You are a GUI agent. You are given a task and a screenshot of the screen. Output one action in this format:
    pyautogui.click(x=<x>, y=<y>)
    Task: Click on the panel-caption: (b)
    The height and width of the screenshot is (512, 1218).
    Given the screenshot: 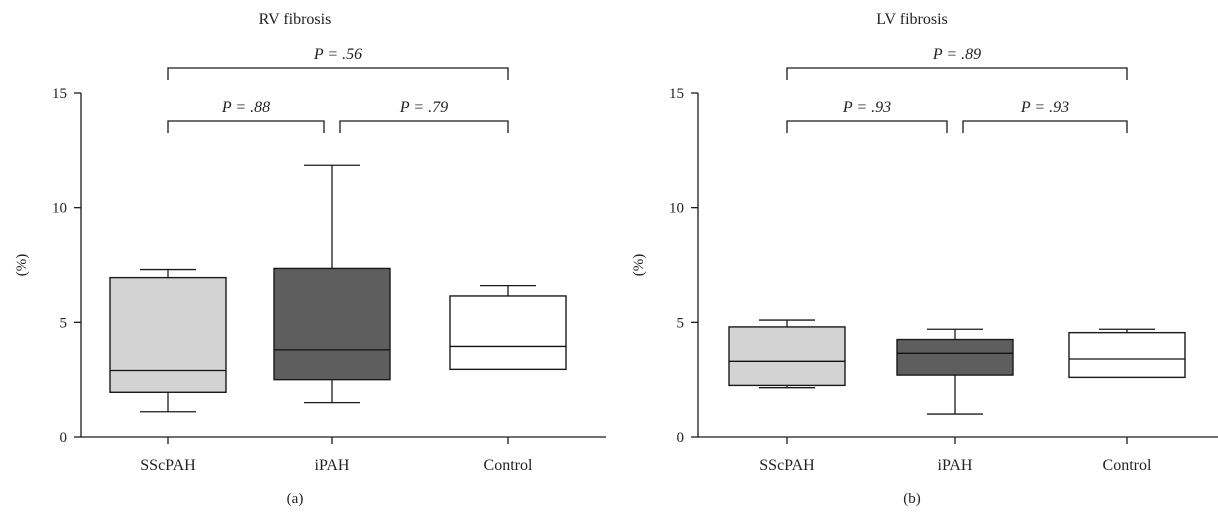 What is the action you would take?
    pyautogui.click(x=912, y=499)
    